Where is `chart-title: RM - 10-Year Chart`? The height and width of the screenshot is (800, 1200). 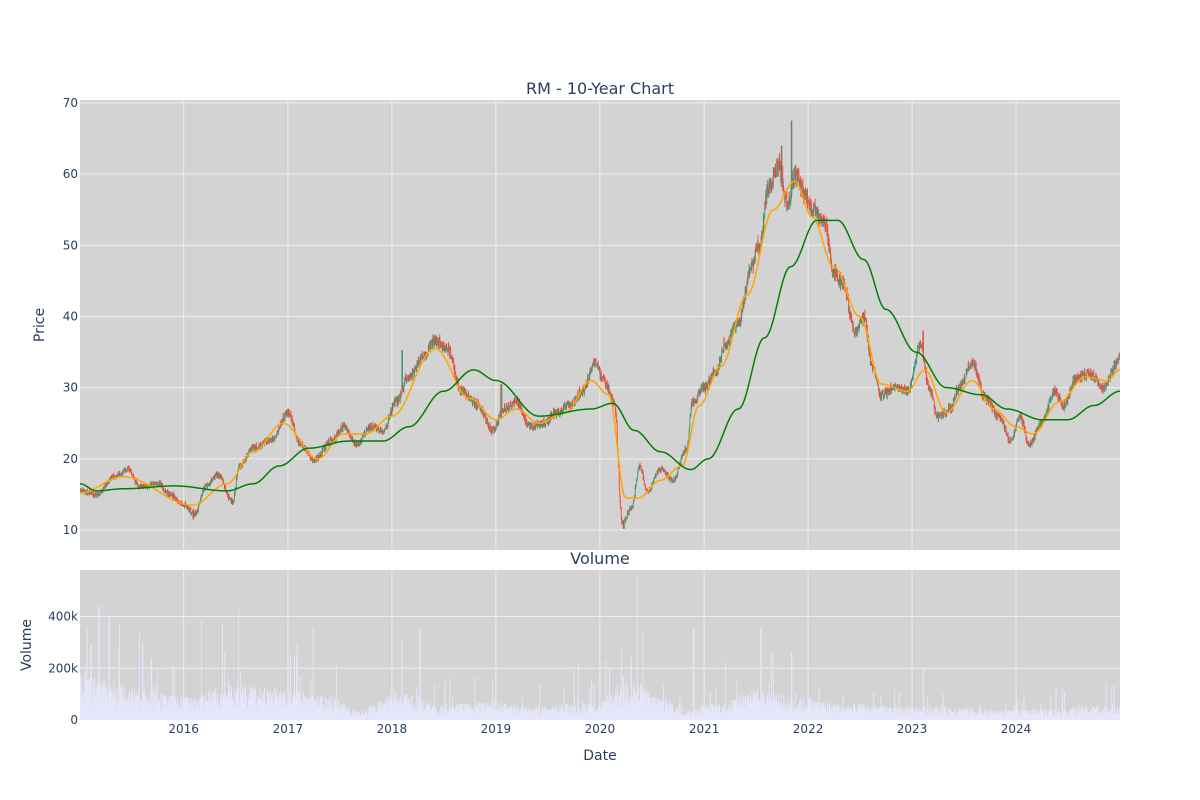 chart-title: RM - 10-Year Chart is located at coordinates (600, 88).